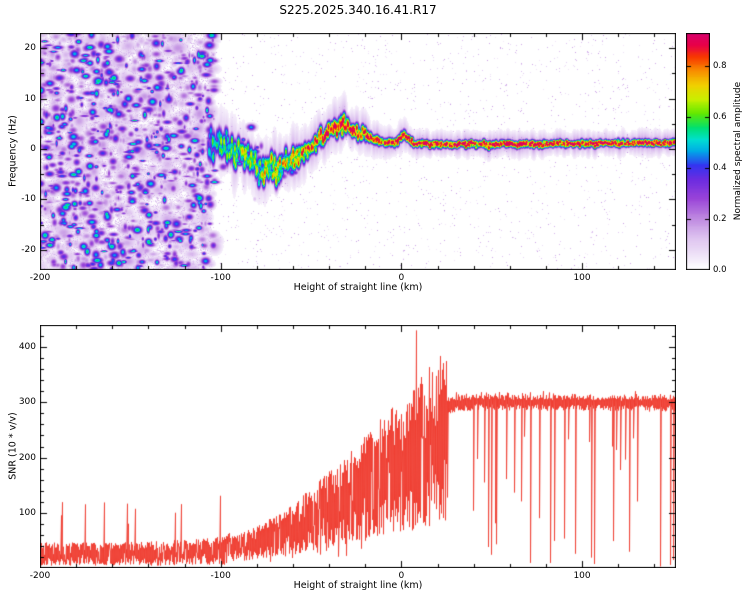 This screenshot has width=750, height=600. Describe the element at coordinates (720, 117) in the screenshot. I see `tick-label: 0.6` at that location.